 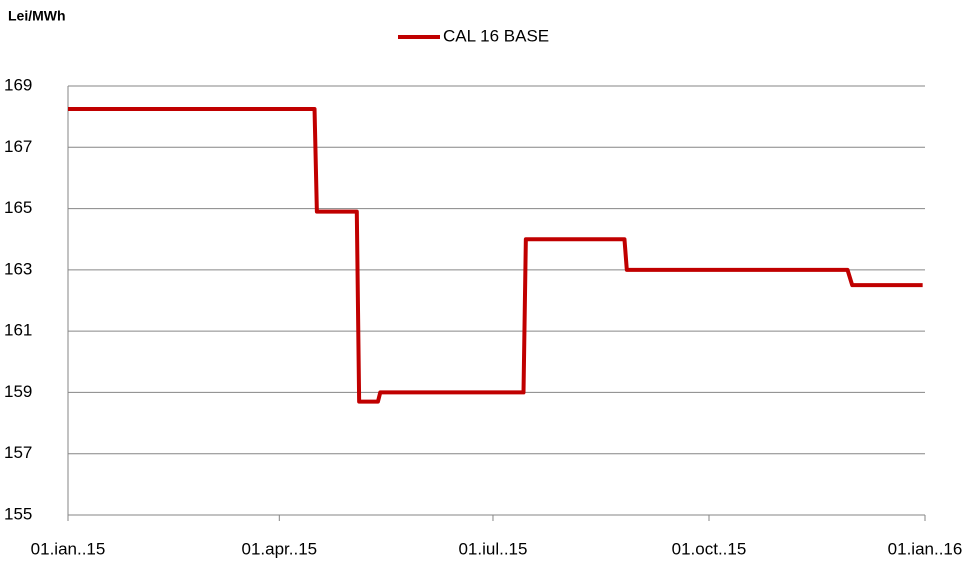 What do you see at coordinates (18, 207) in the screenshot?
I see `y-tick-label: 165` at bounding box center [18, 207].